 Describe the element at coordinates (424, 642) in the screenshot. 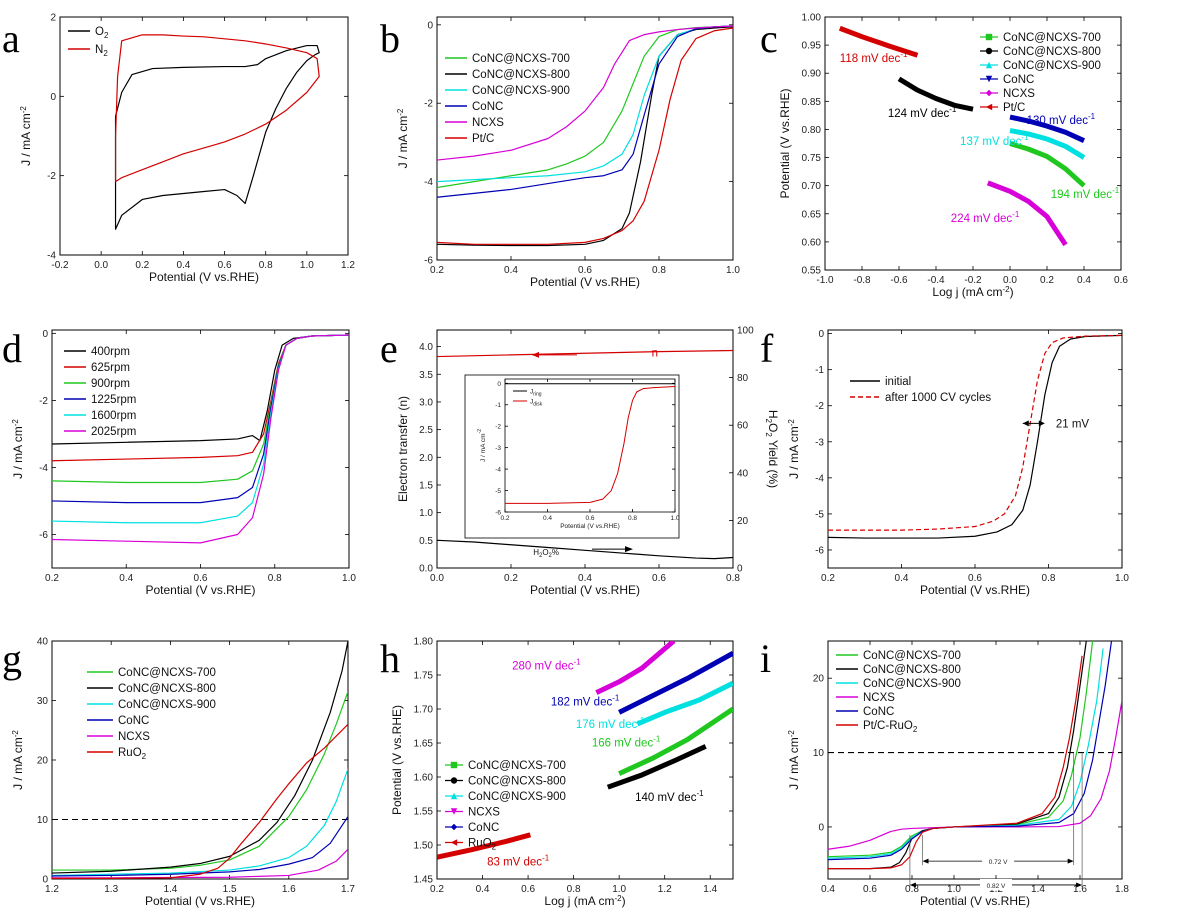

I see `h-y-tick-label: 1.80` at that location.